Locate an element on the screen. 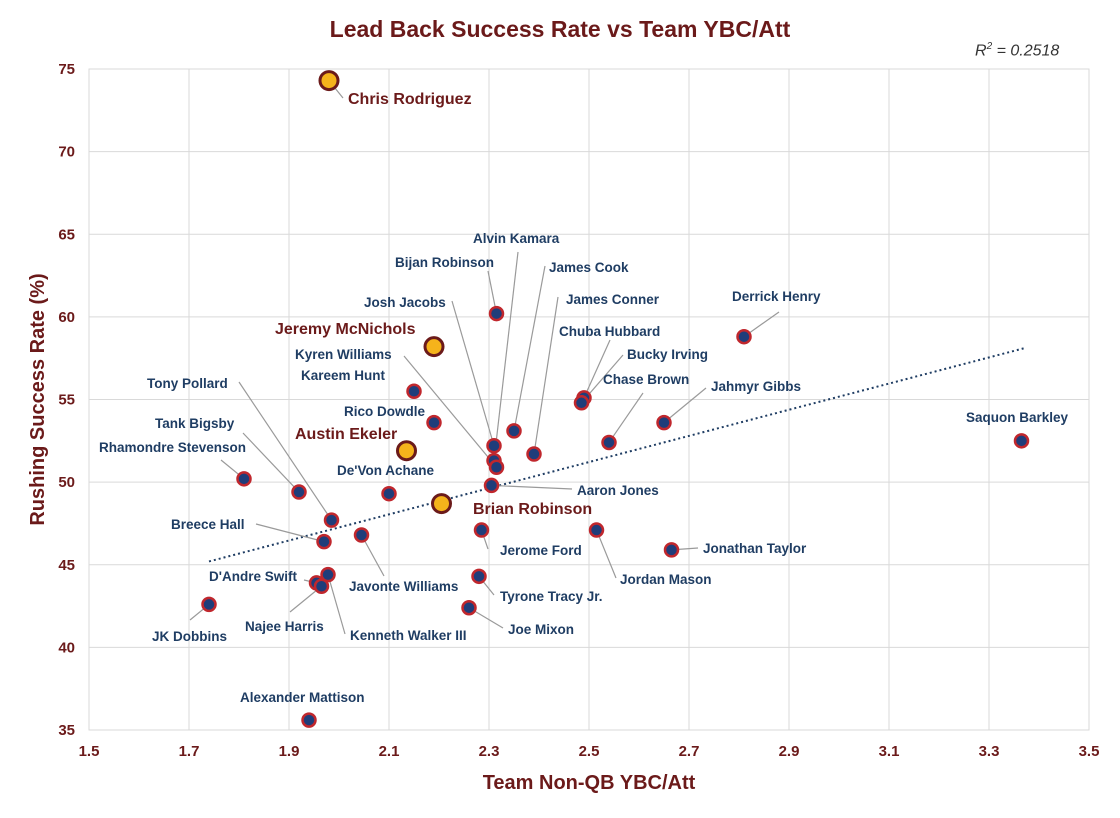 This screenshot has height=818, width=1120. point-label: Chuba Hubbard is located at coordinates (609, 331).